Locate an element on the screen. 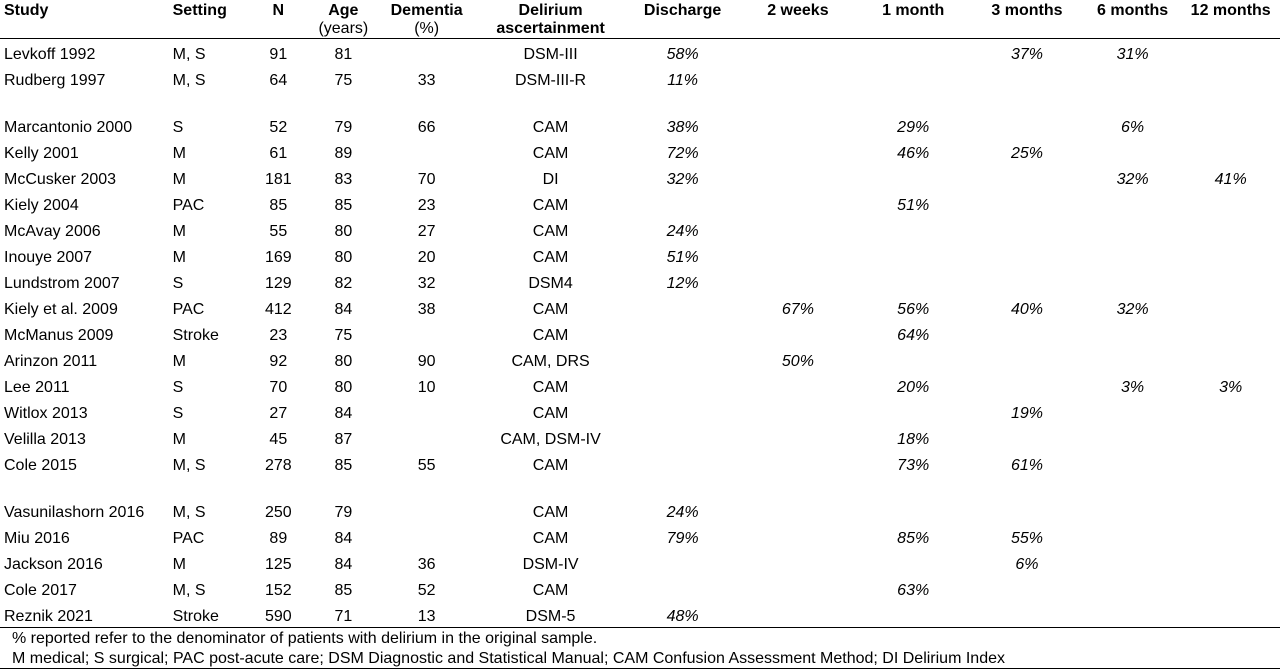  cell-setting: PAC is located at coordinates (188, 205).